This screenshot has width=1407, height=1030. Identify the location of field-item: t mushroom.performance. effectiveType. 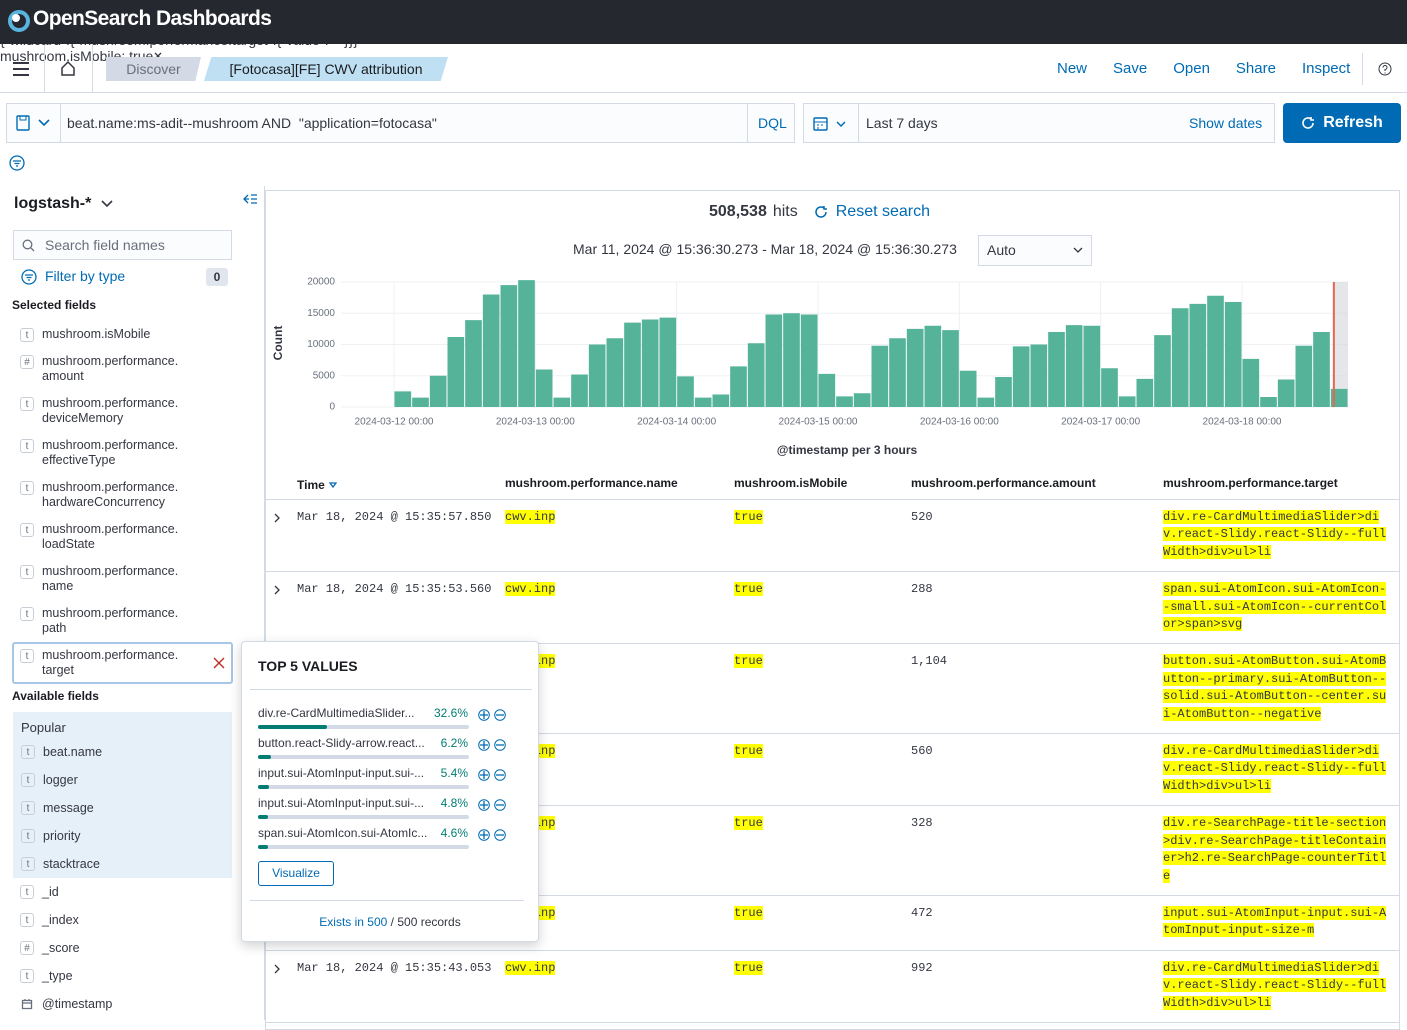
(122, 453).